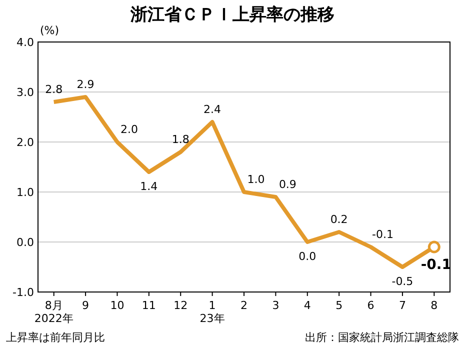 This screenshot has width=465, height=347. Describe the element at coordinates (181, 139) in the screenshot. I see `data-label: 1.8` at that location.